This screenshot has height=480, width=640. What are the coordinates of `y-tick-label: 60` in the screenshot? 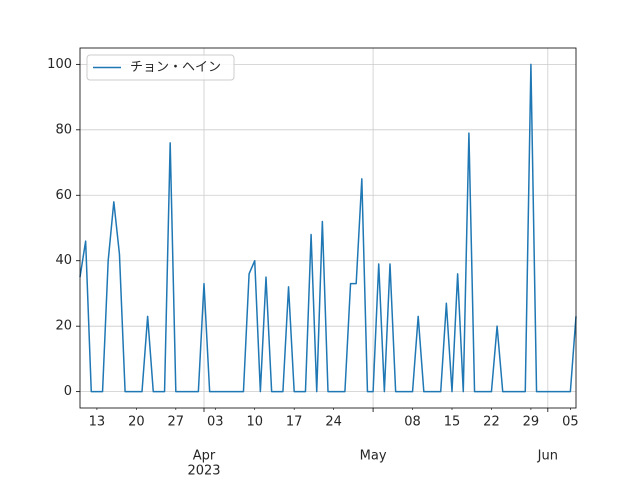 It's located at (63, 195).